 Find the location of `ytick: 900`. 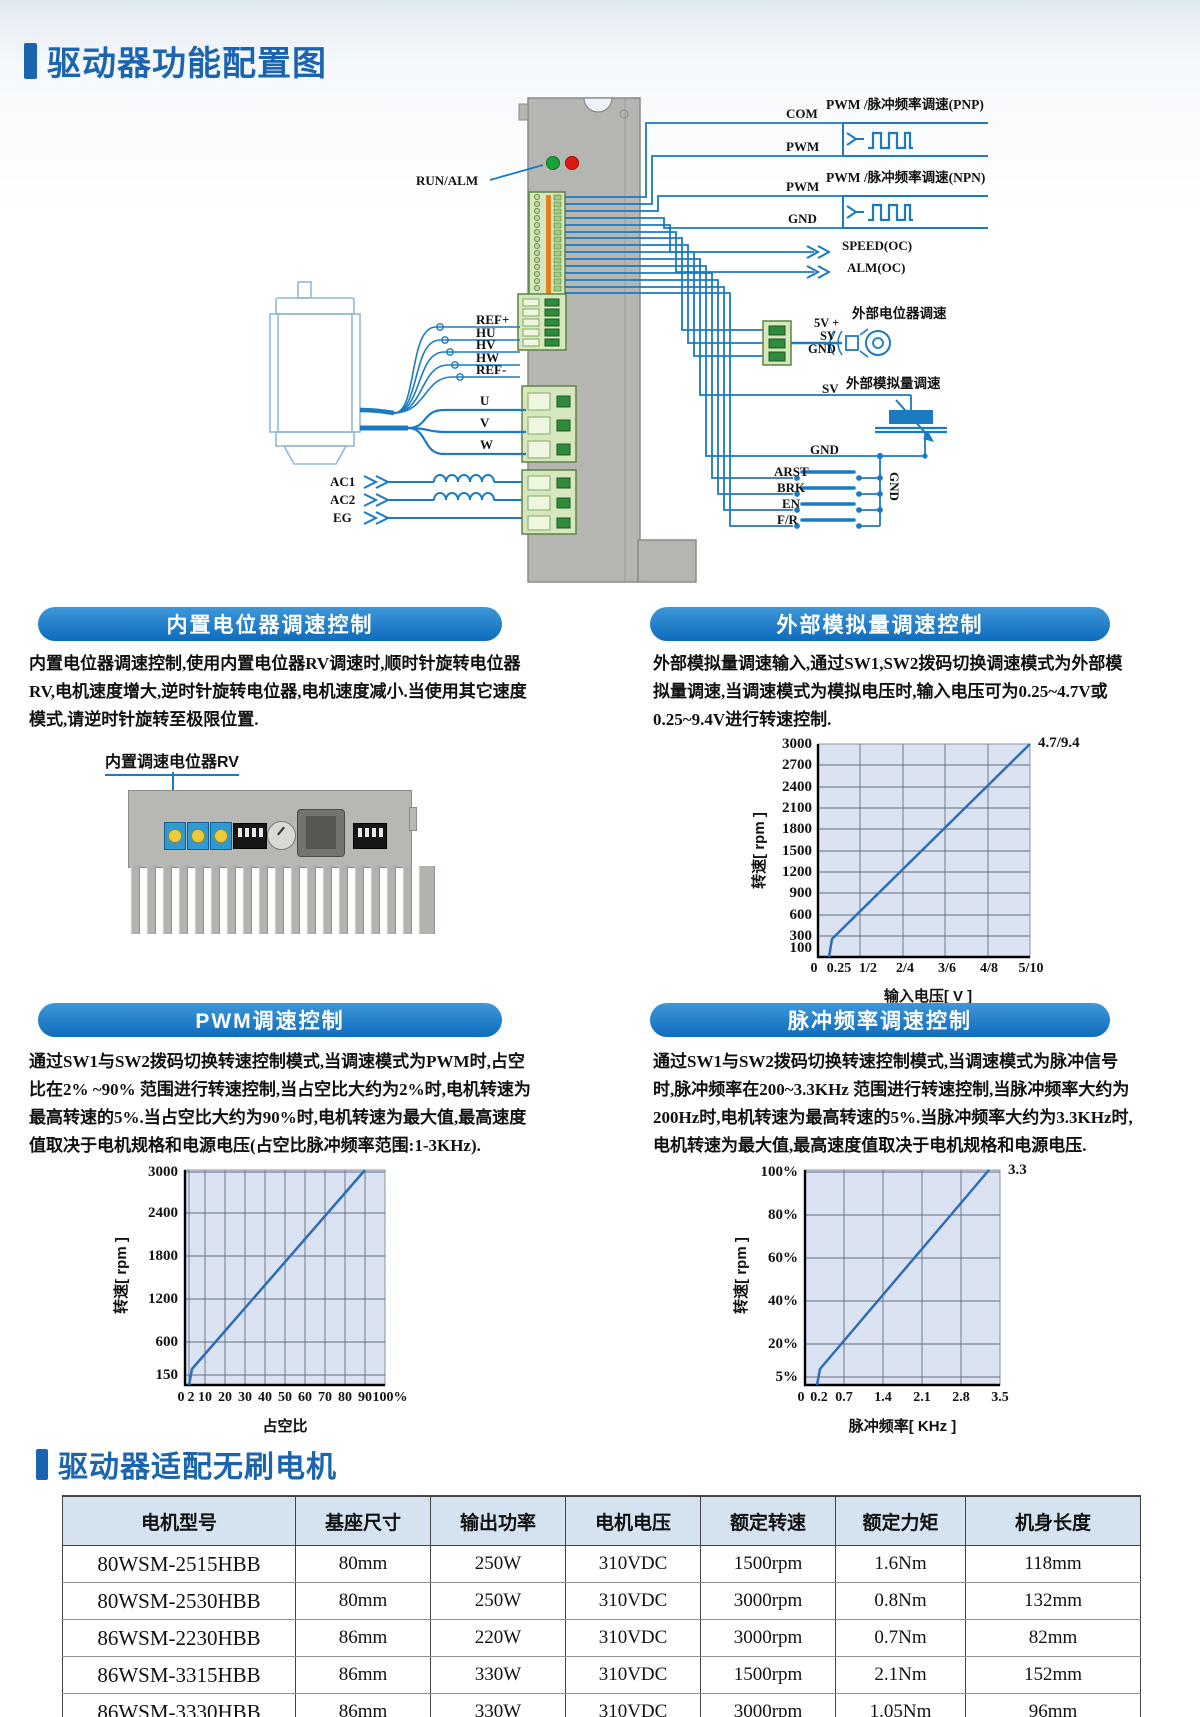

ytick: 900 is located at coordinates (801, 893).